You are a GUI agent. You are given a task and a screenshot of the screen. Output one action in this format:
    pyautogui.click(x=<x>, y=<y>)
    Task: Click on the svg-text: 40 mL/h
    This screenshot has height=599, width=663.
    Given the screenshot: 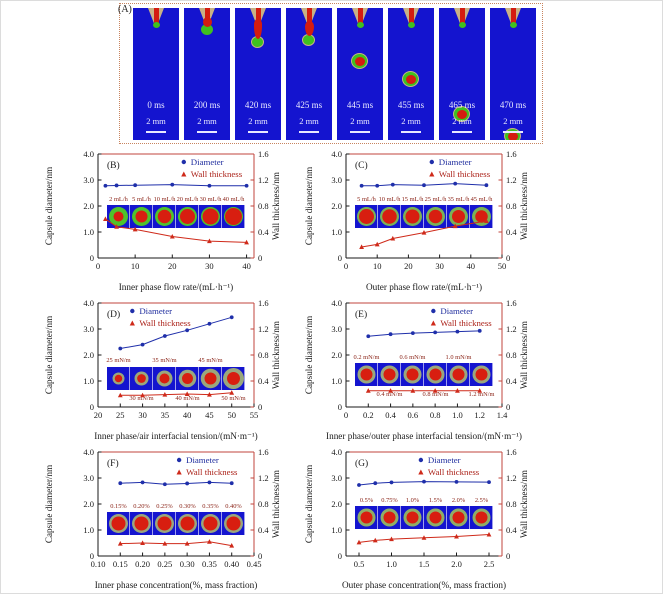 What is the action you would take?
    pyautogui.click(x=234, y=199)
    